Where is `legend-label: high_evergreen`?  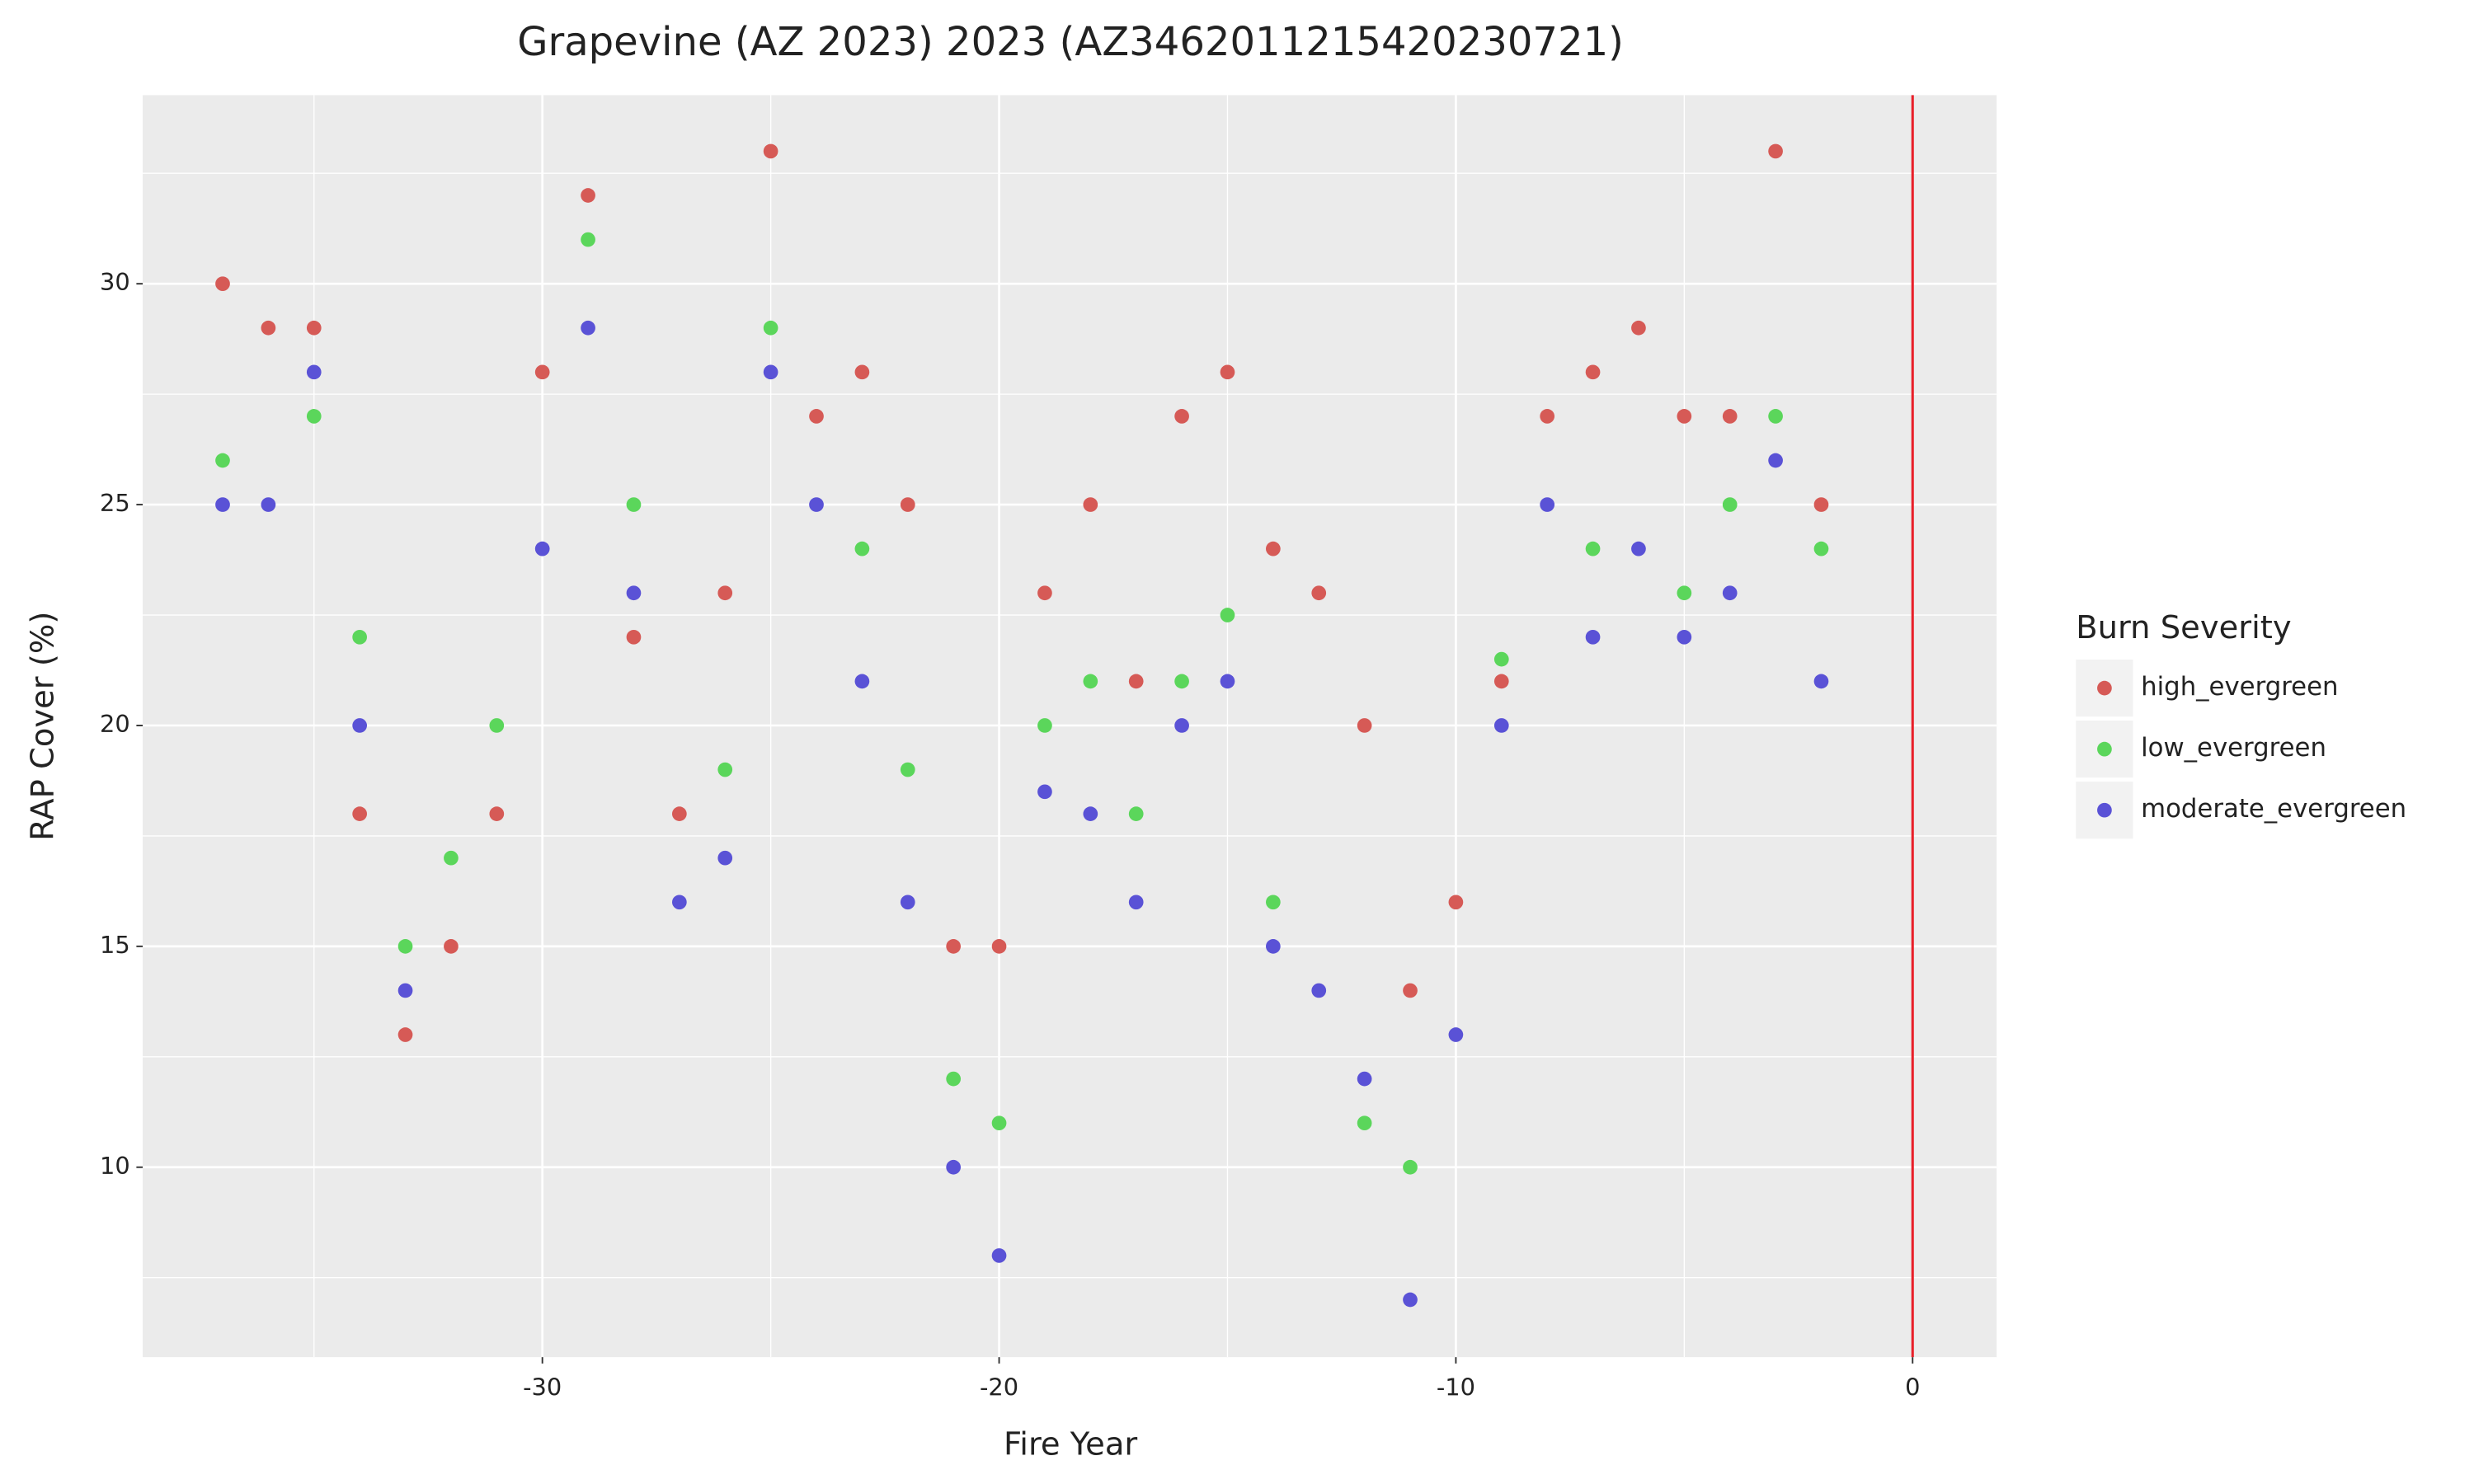 legend-label: high_evergreen is located at coordinates (2239, 687).